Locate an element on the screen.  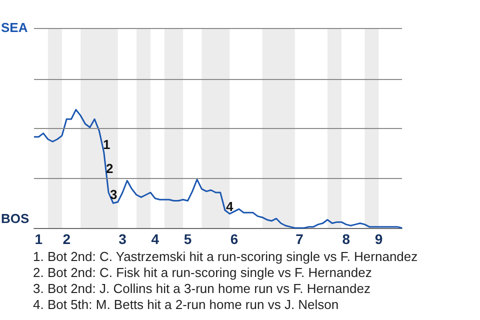
x-tick-label: 3 is located at coordinates (122, 239).